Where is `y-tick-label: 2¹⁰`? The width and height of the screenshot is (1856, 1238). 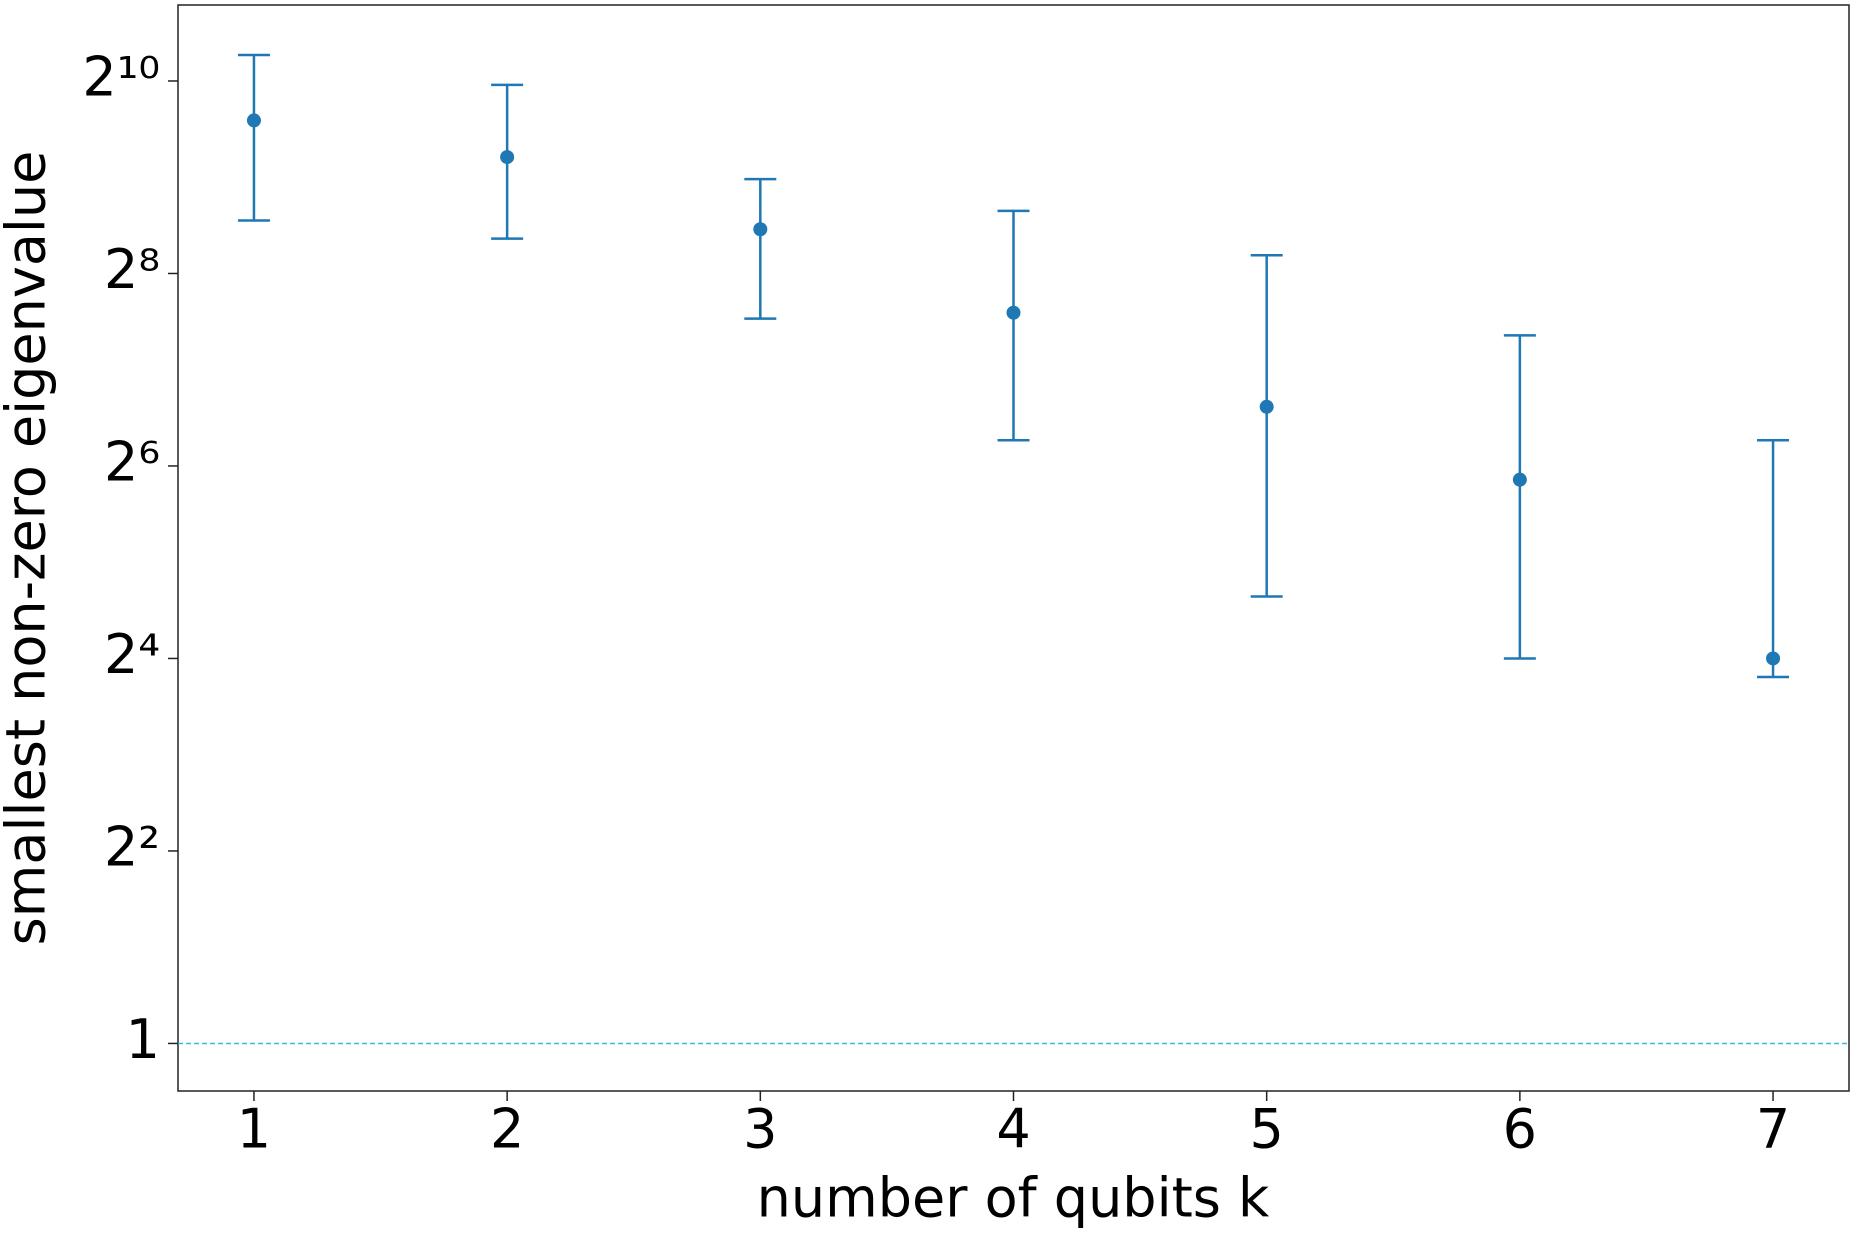 y-tick-label: 2¹⁰ is located at coordinates (121, 77).